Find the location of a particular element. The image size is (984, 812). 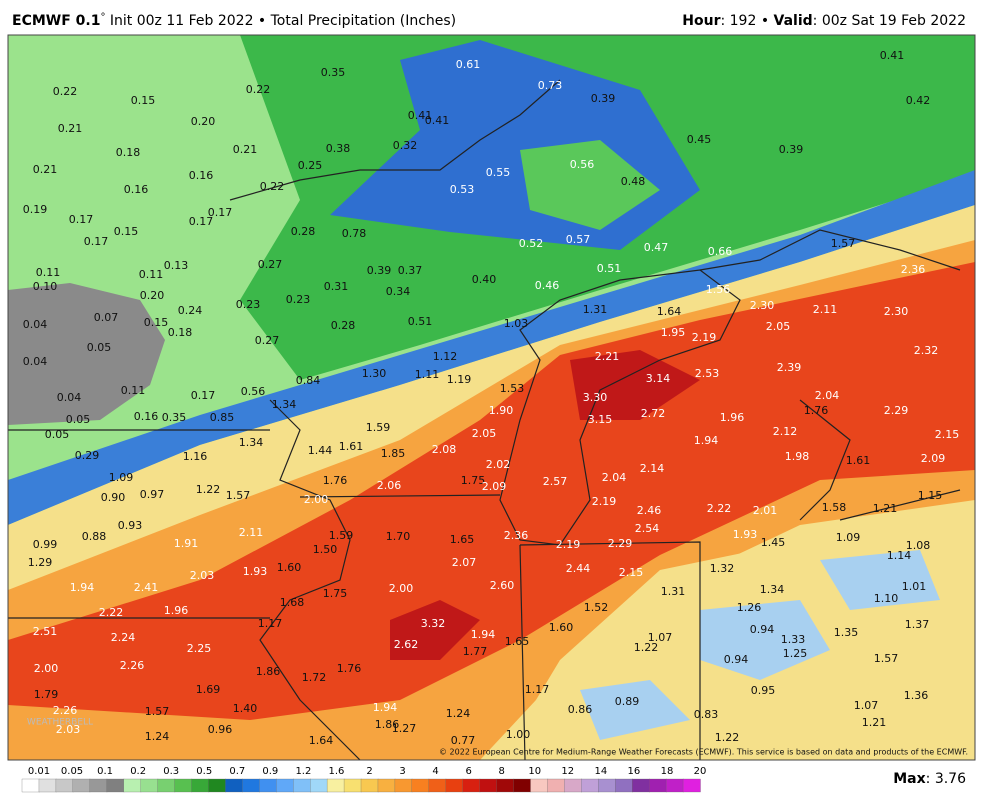

precip-label: 1.98 is located at coordinates (797, 456).